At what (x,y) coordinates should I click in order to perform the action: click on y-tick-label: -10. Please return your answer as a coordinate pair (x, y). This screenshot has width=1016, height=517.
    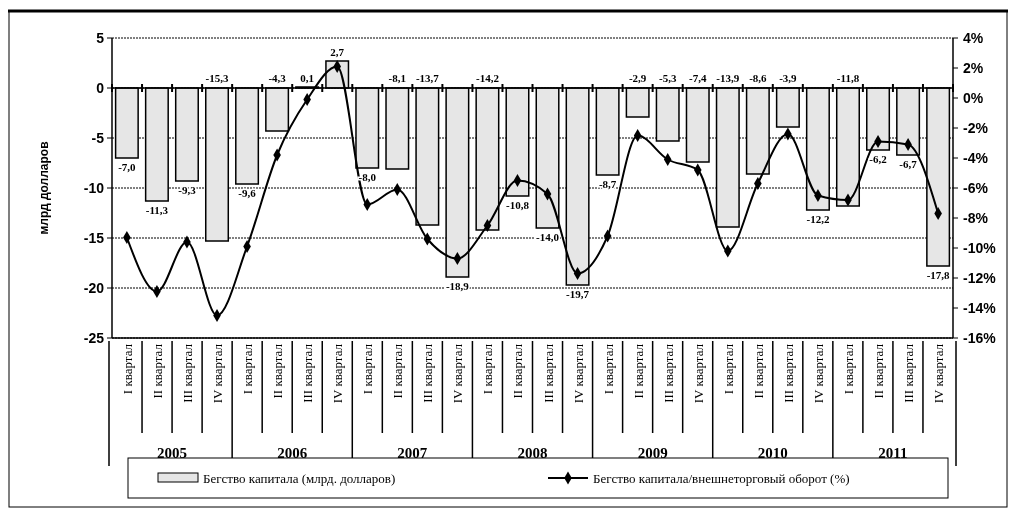
    Looking at the image, I should click on (94, 188).